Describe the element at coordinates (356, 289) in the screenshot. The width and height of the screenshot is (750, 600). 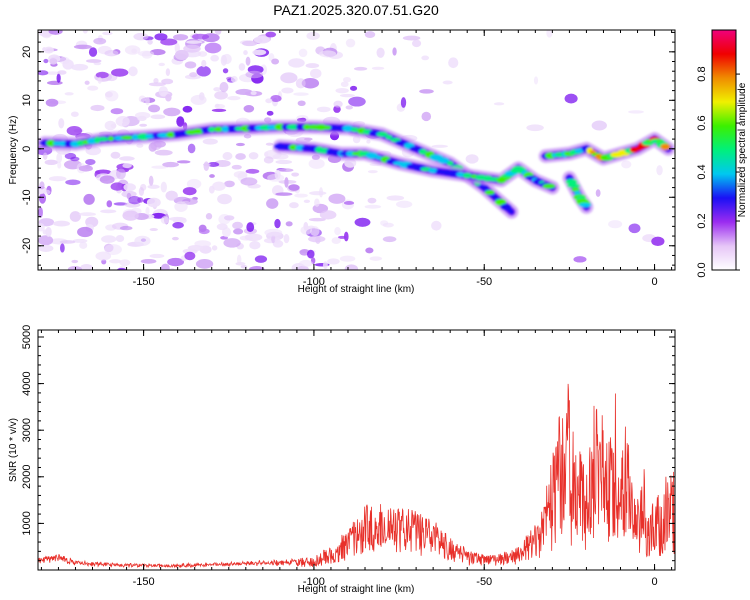
I see `spectrogram-x-axis-label: Height of straight line (km)` at that location.